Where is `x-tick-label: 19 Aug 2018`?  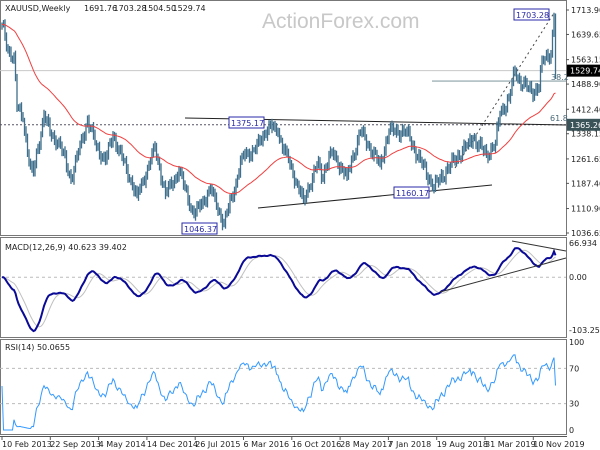
x-tick-label: 19 Aug 2018 is located at coordinates (462, 444).